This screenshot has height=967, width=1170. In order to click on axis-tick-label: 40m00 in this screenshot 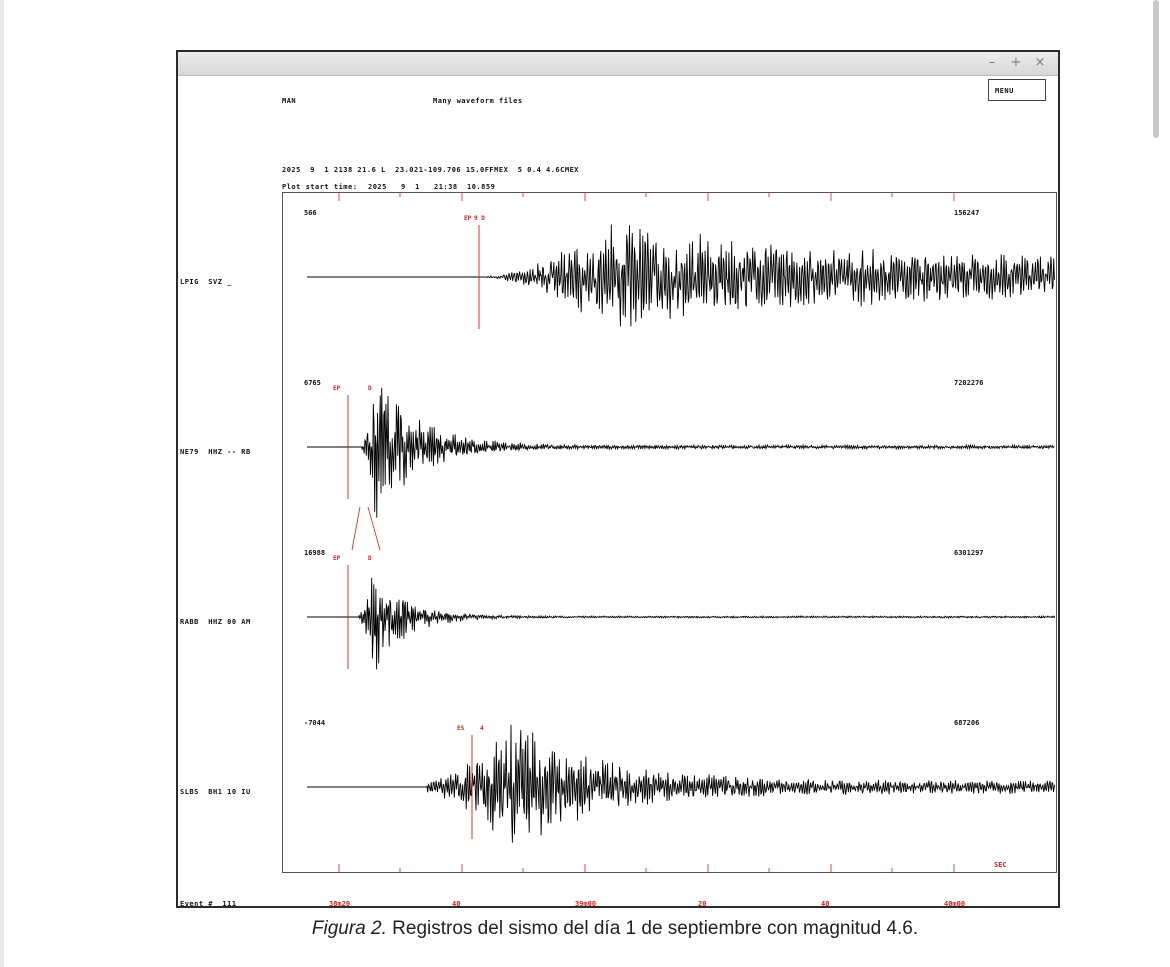, I will do `click(954, 903)`.